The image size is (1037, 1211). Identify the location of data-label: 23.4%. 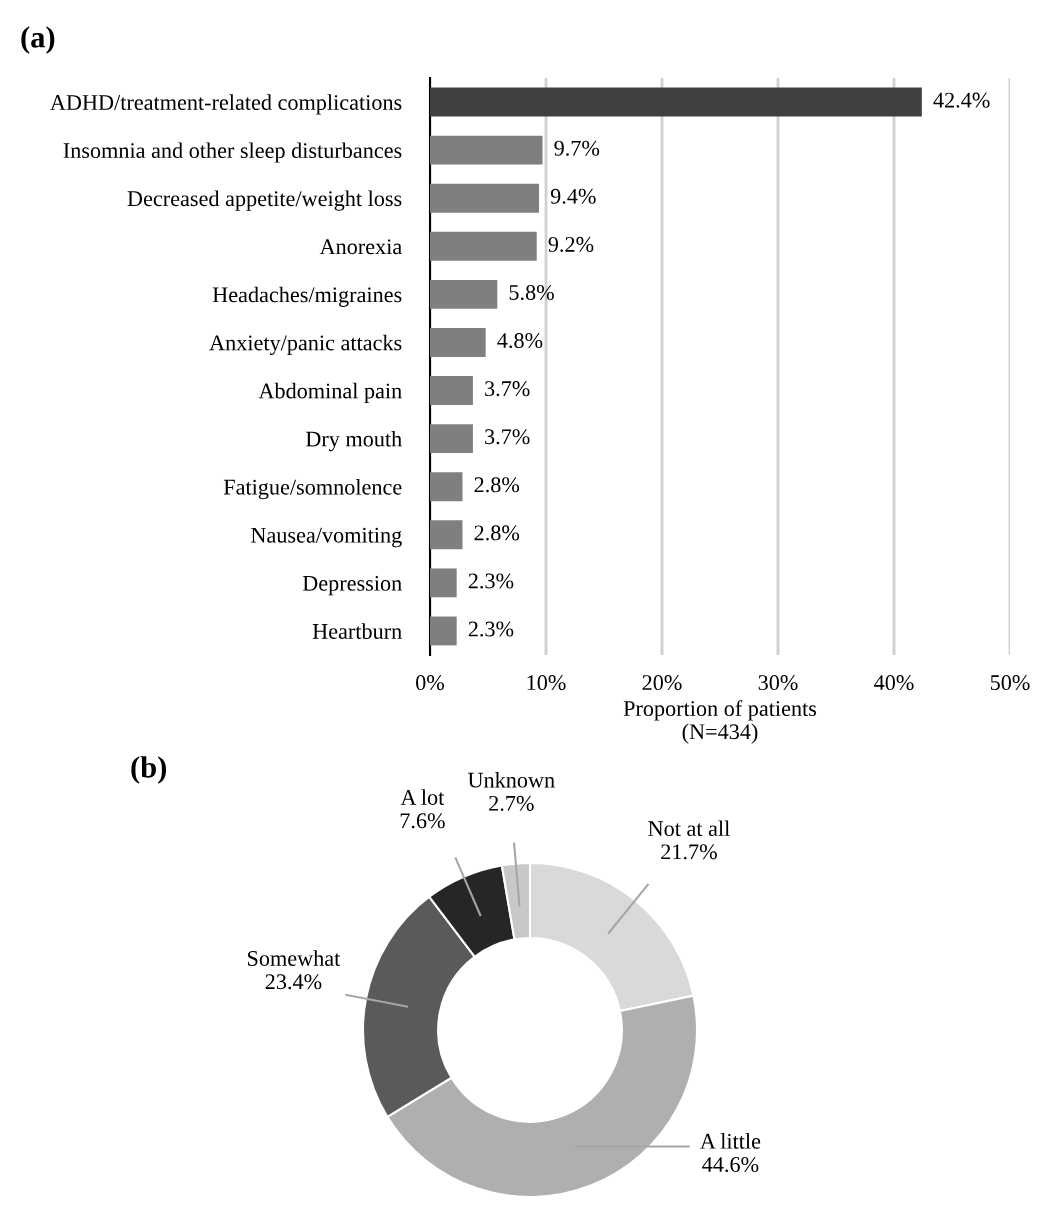
(293, 982).